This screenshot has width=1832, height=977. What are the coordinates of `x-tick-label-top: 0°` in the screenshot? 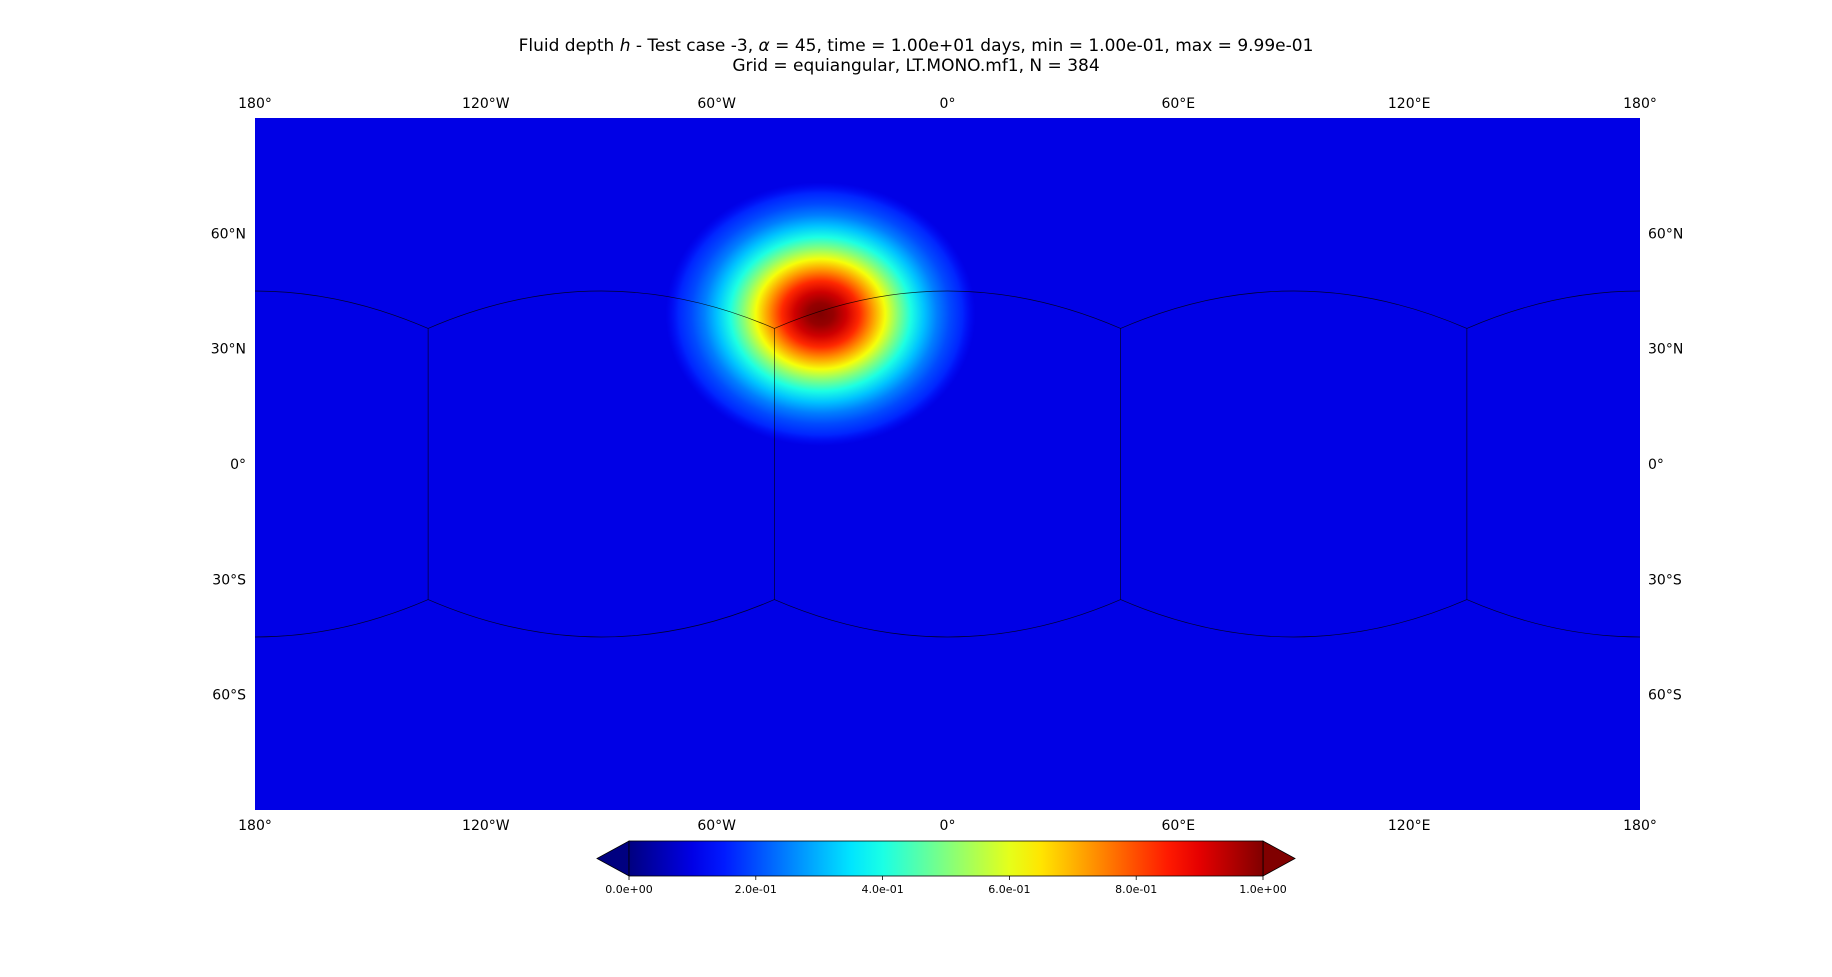 It's located at (948, 104).